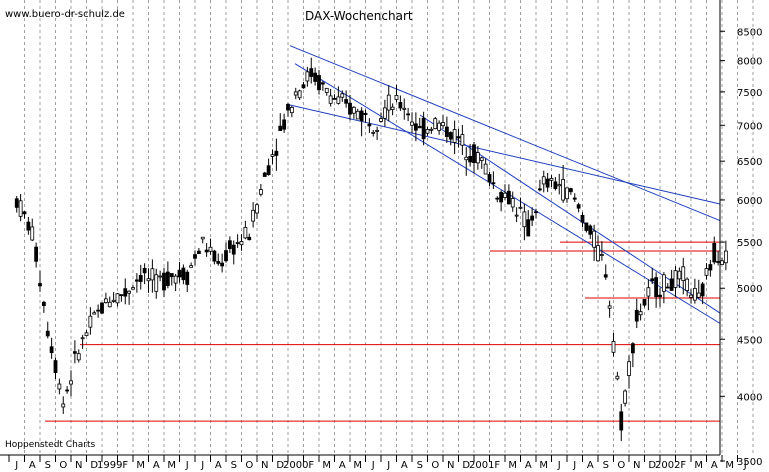  Describe the element at coordinates (420, 465) in the screenshot. I see `x-tick-label: S` at that location.